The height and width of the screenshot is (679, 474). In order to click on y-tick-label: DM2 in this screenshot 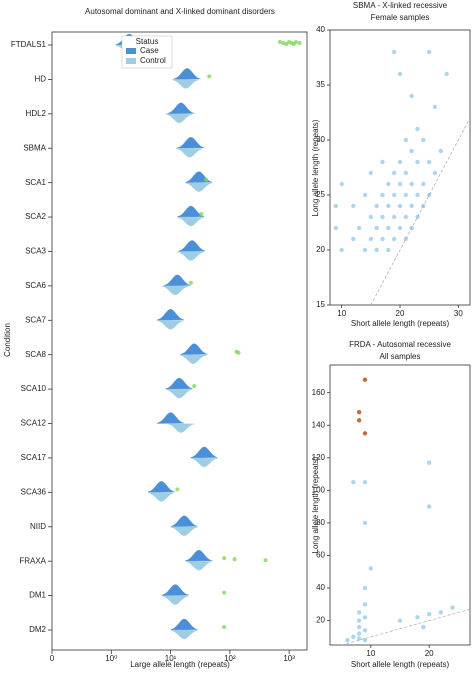, I will do `click(37, 629)`.